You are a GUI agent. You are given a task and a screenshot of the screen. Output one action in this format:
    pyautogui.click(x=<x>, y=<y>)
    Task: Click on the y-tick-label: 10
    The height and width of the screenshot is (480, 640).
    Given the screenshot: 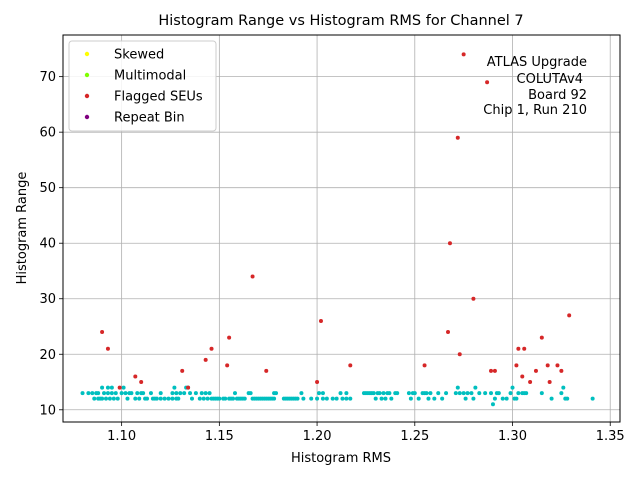 What is the action you would take?
    pyautogui.click(x=47, y=410)
    